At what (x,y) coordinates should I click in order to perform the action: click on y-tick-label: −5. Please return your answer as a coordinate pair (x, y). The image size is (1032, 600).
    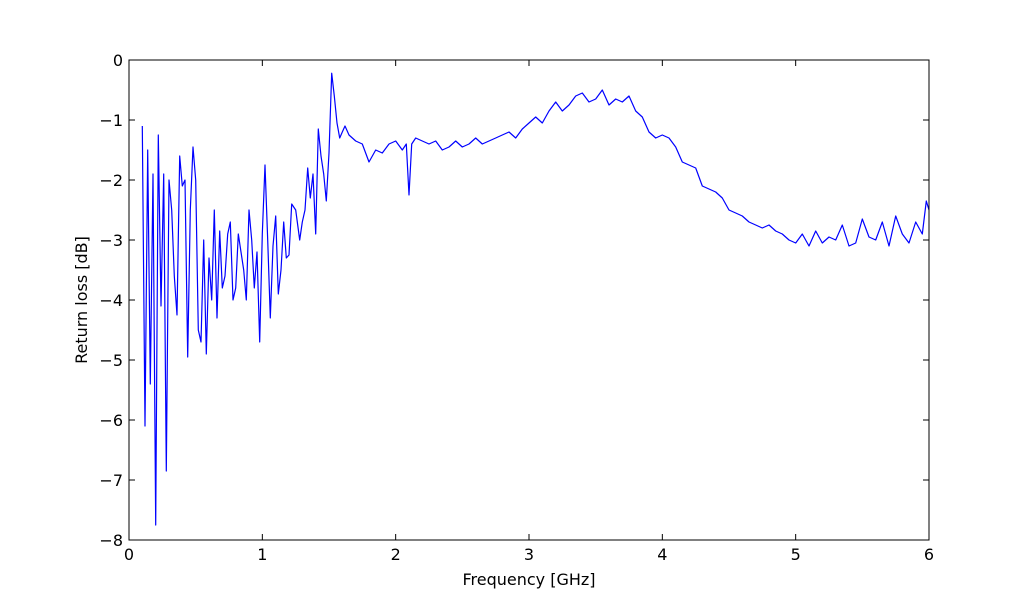
    Looking at the image, I should click on (111, 360).